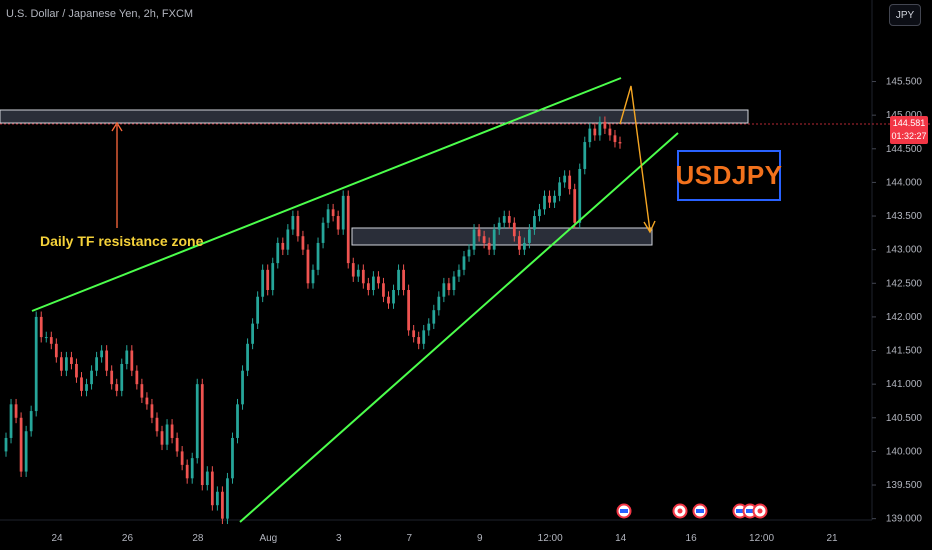 This screenshot has width=932, height=550. Describe the element at coordinates (480, 538) in the screenshot. I see `time-tick-label: 9` at that location.